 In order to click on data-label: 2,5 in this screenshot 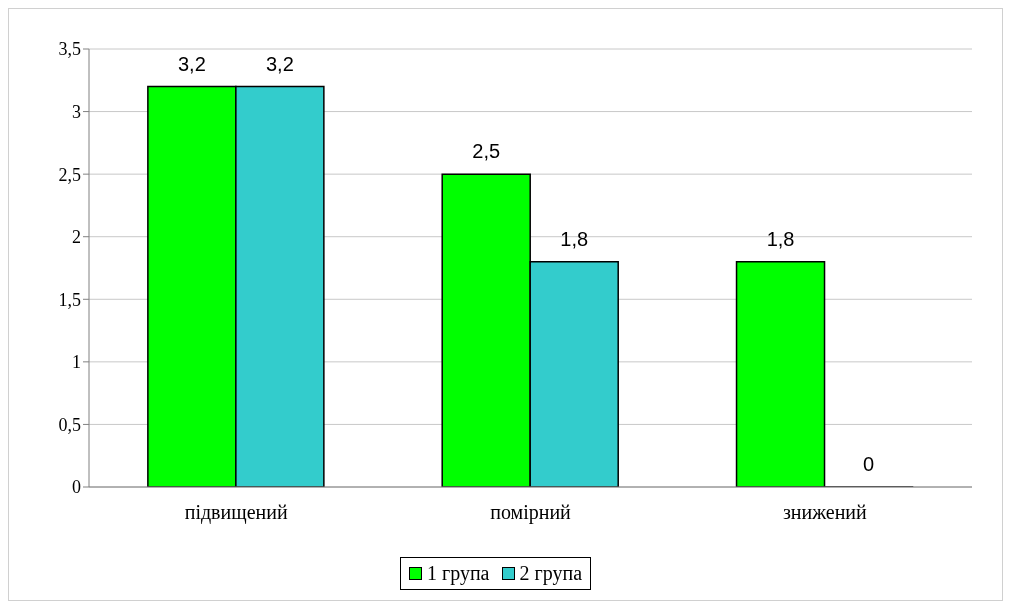, I will do `click(486, 151)`.